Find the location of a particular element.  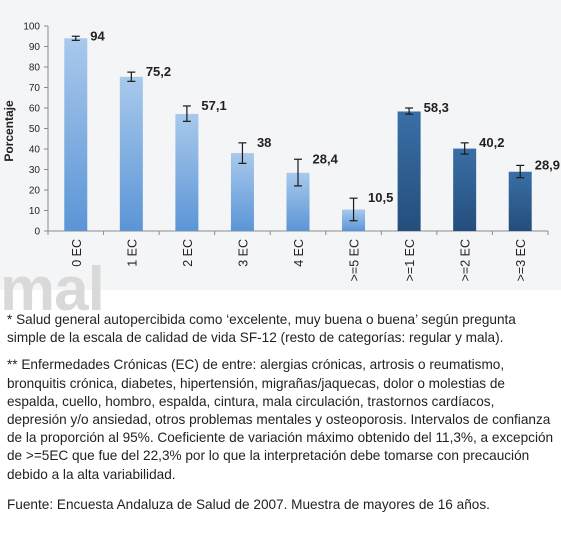

y-axis-title: Porcentaje is located at coordinates (9, 131).